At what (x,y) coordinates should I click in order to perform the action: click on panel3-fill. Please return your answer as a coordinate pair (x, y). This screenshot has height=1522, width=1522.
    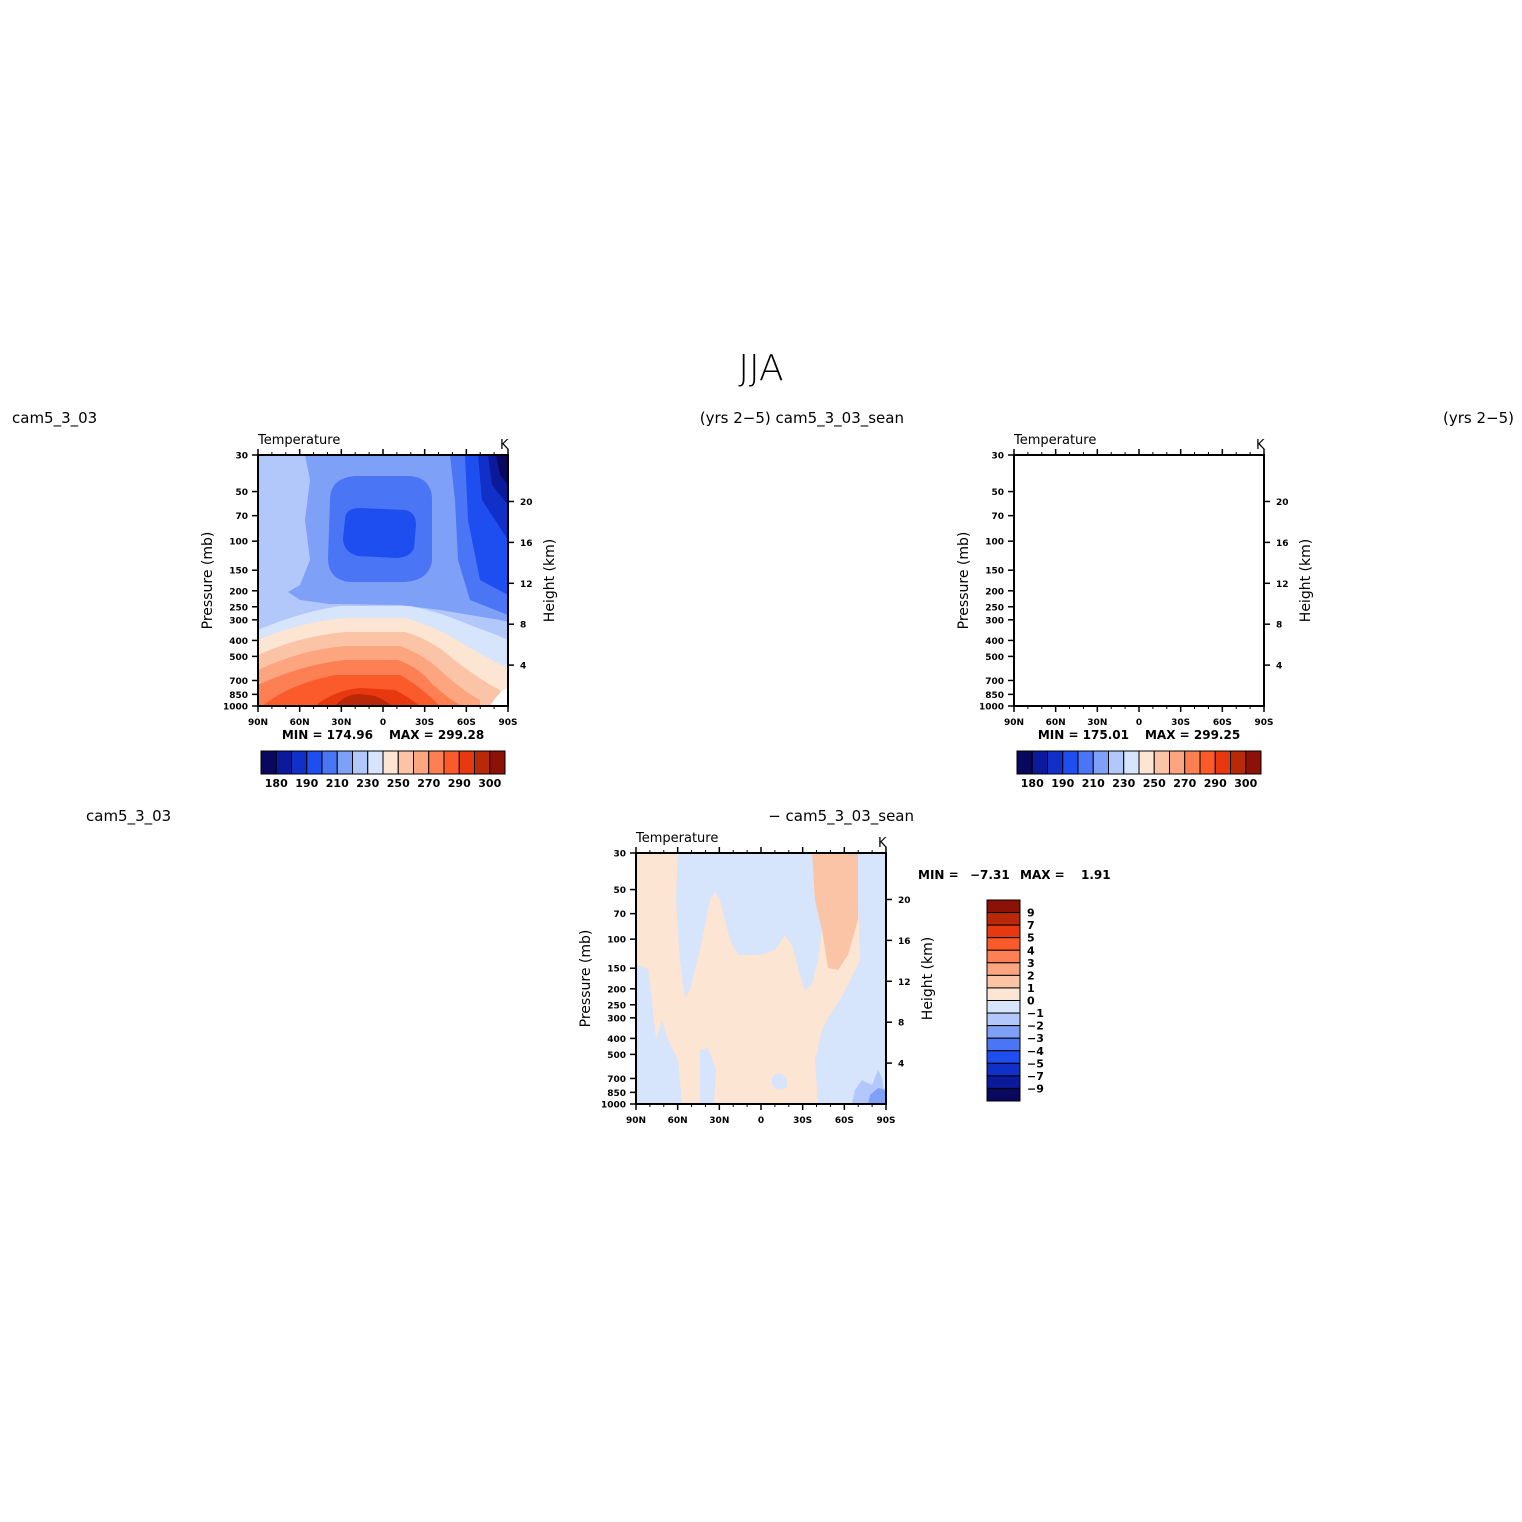
    Looking at the image, I should click on (761, 978).